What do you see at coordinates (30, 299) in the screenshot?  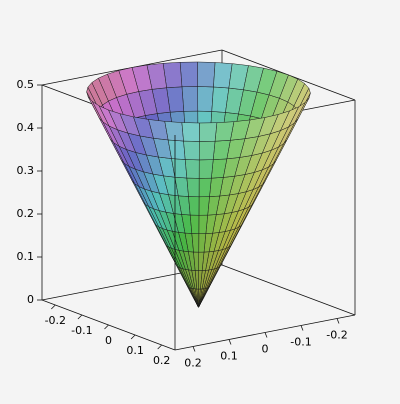 I see `z-tick-label: 0` at bounding box center [30, 299].